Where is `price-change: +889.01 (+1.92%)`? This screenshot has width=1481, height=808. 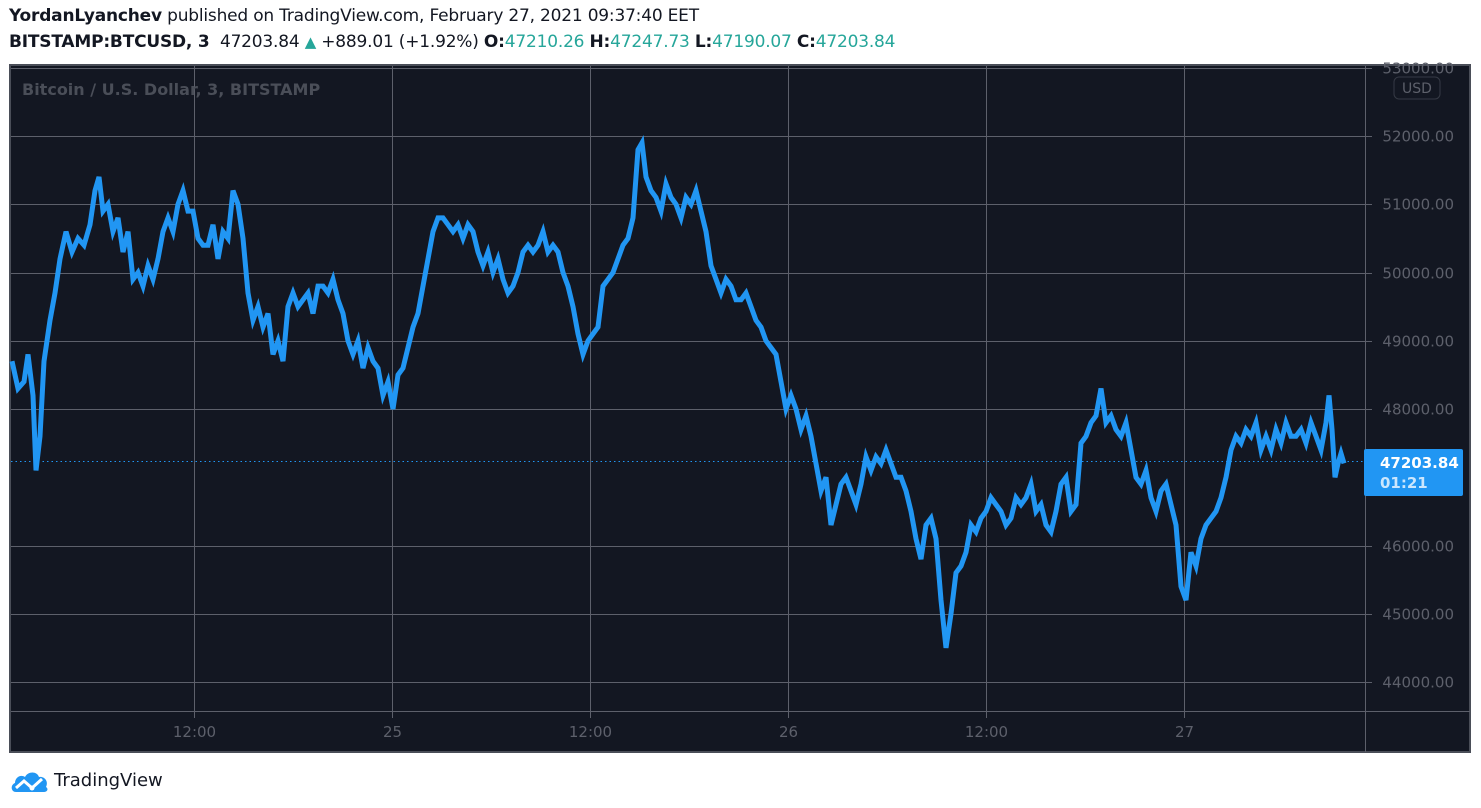
price-change: +889.01 (+1.92%) is located at coordinates (400, 42).